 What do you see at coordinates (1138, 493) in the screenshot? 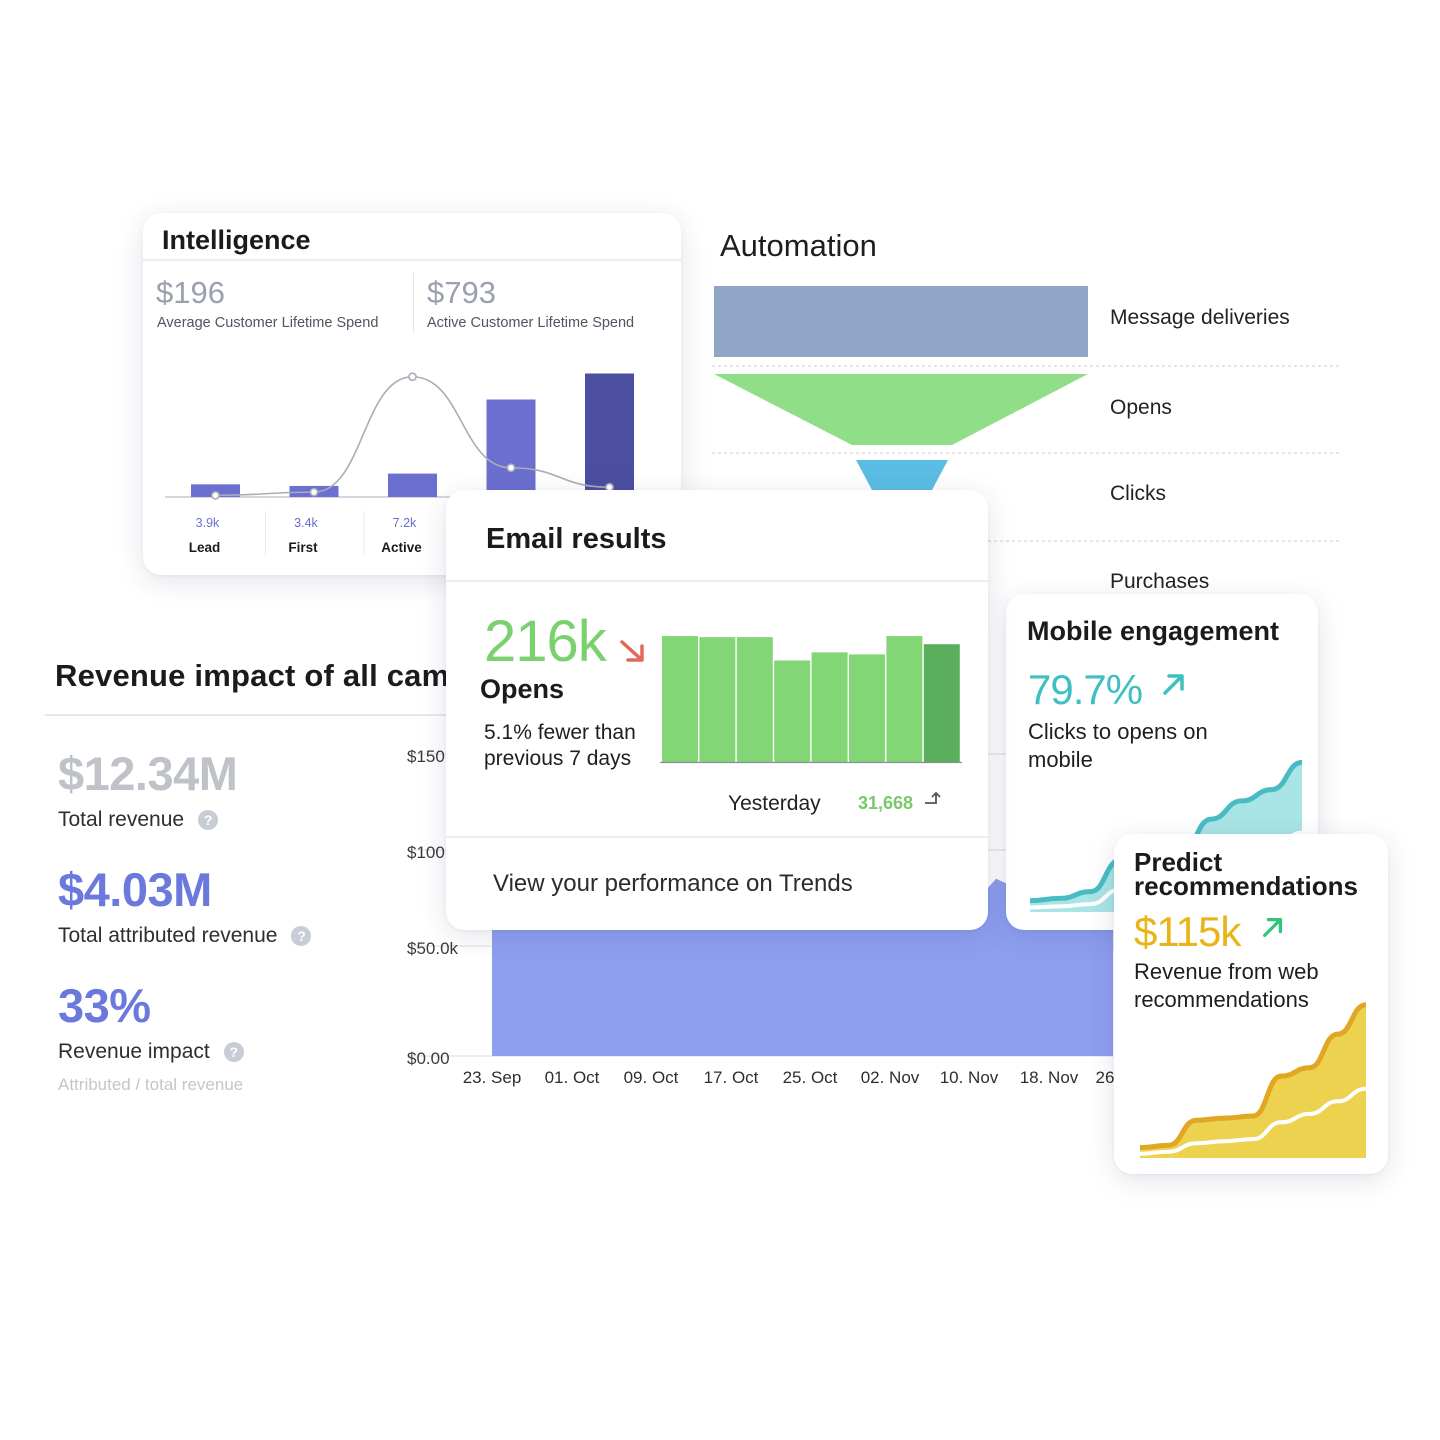
I see `funnel-label-clicks: Clicks` at bounding box center [1138, 493].